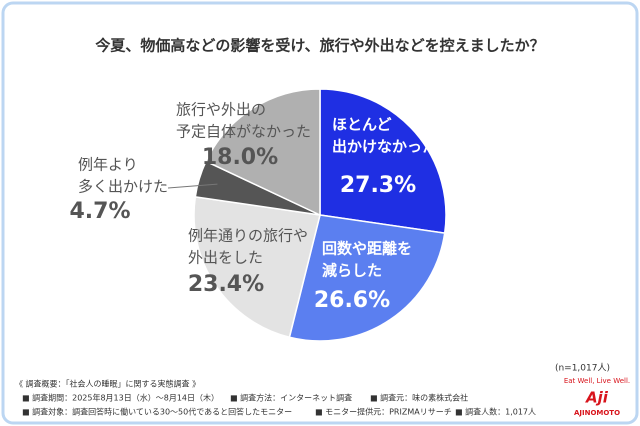 This screenshot has width=640, height=426. What do you see at coordinates (225, 258) in the screenshot?
I see `slice-label: 外出をした` at bounding box center [225, 258].